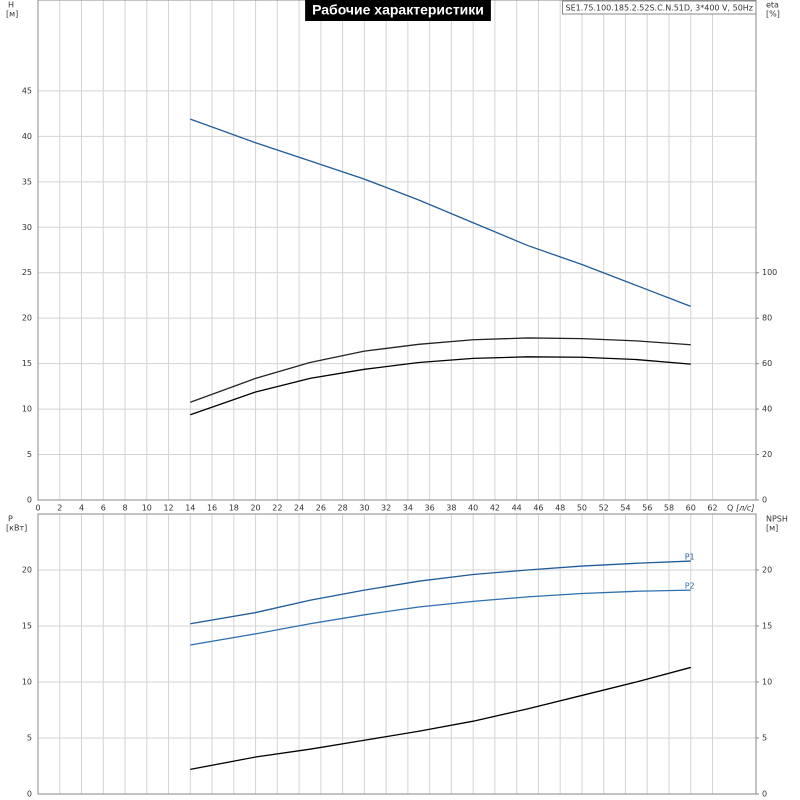 This screenshot has height=800, width=800. I want to click on series-label: P1, so click(690, 557).